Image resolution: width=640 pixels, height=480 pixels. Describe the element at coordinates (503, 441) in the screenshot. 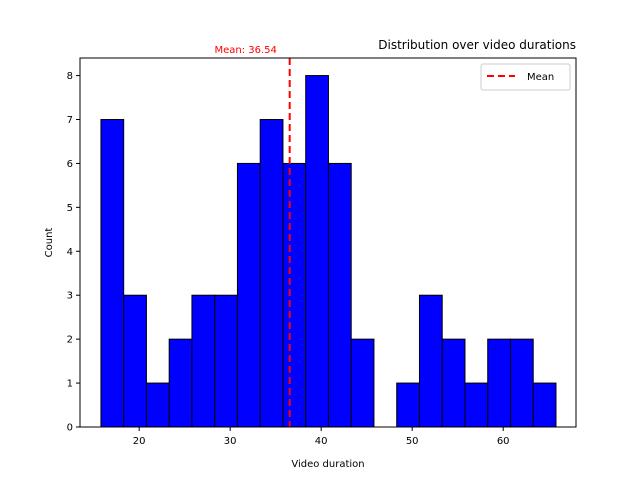

I see `x-tick-label: 60` at that location.